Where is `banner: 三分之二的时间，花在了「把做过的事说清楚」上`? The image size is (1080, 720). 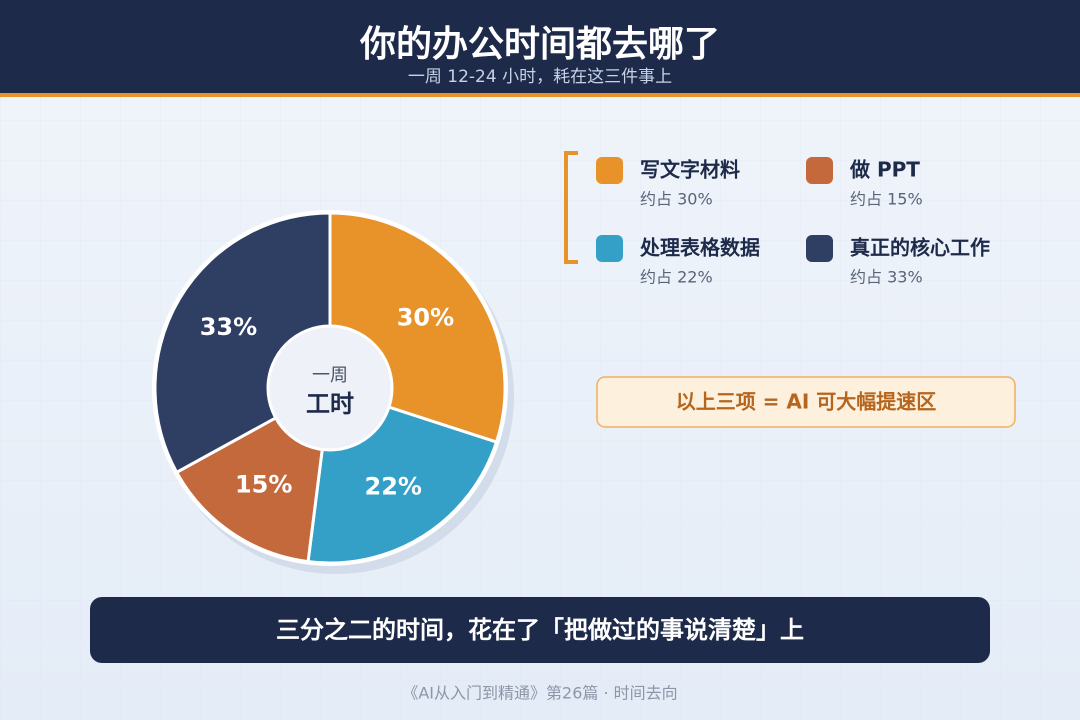
banner: 三分之二的时间，花在了「把做过的事说清楚」上 is located at coordinates (540, 630).